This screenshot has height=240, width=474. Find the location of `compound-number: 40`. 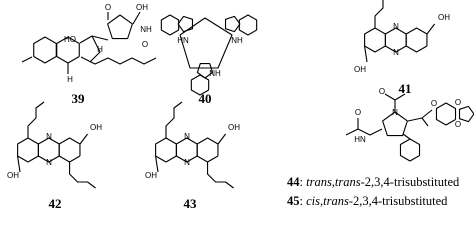

compound-number: 40 is located at coordinates (205, 98).